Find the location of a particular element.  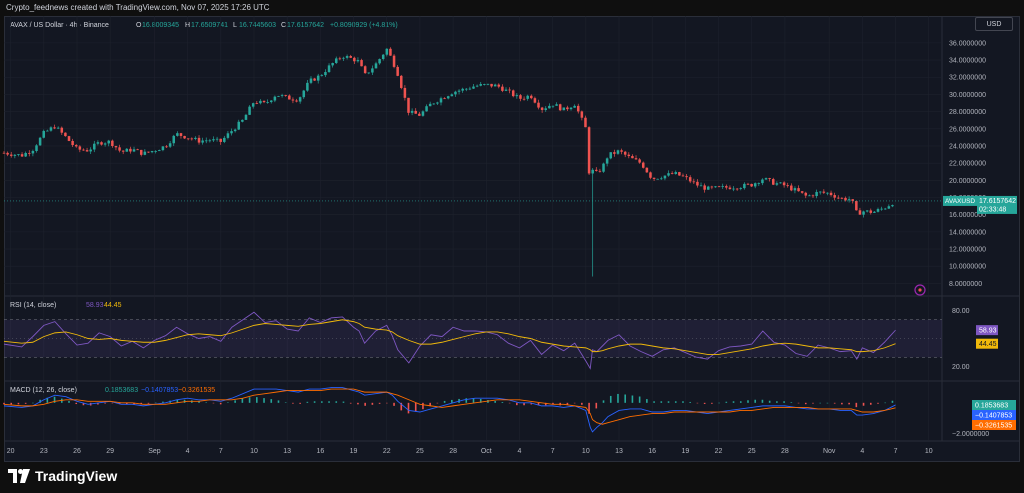

currency-button: USD is located at coordinates (994, 24).